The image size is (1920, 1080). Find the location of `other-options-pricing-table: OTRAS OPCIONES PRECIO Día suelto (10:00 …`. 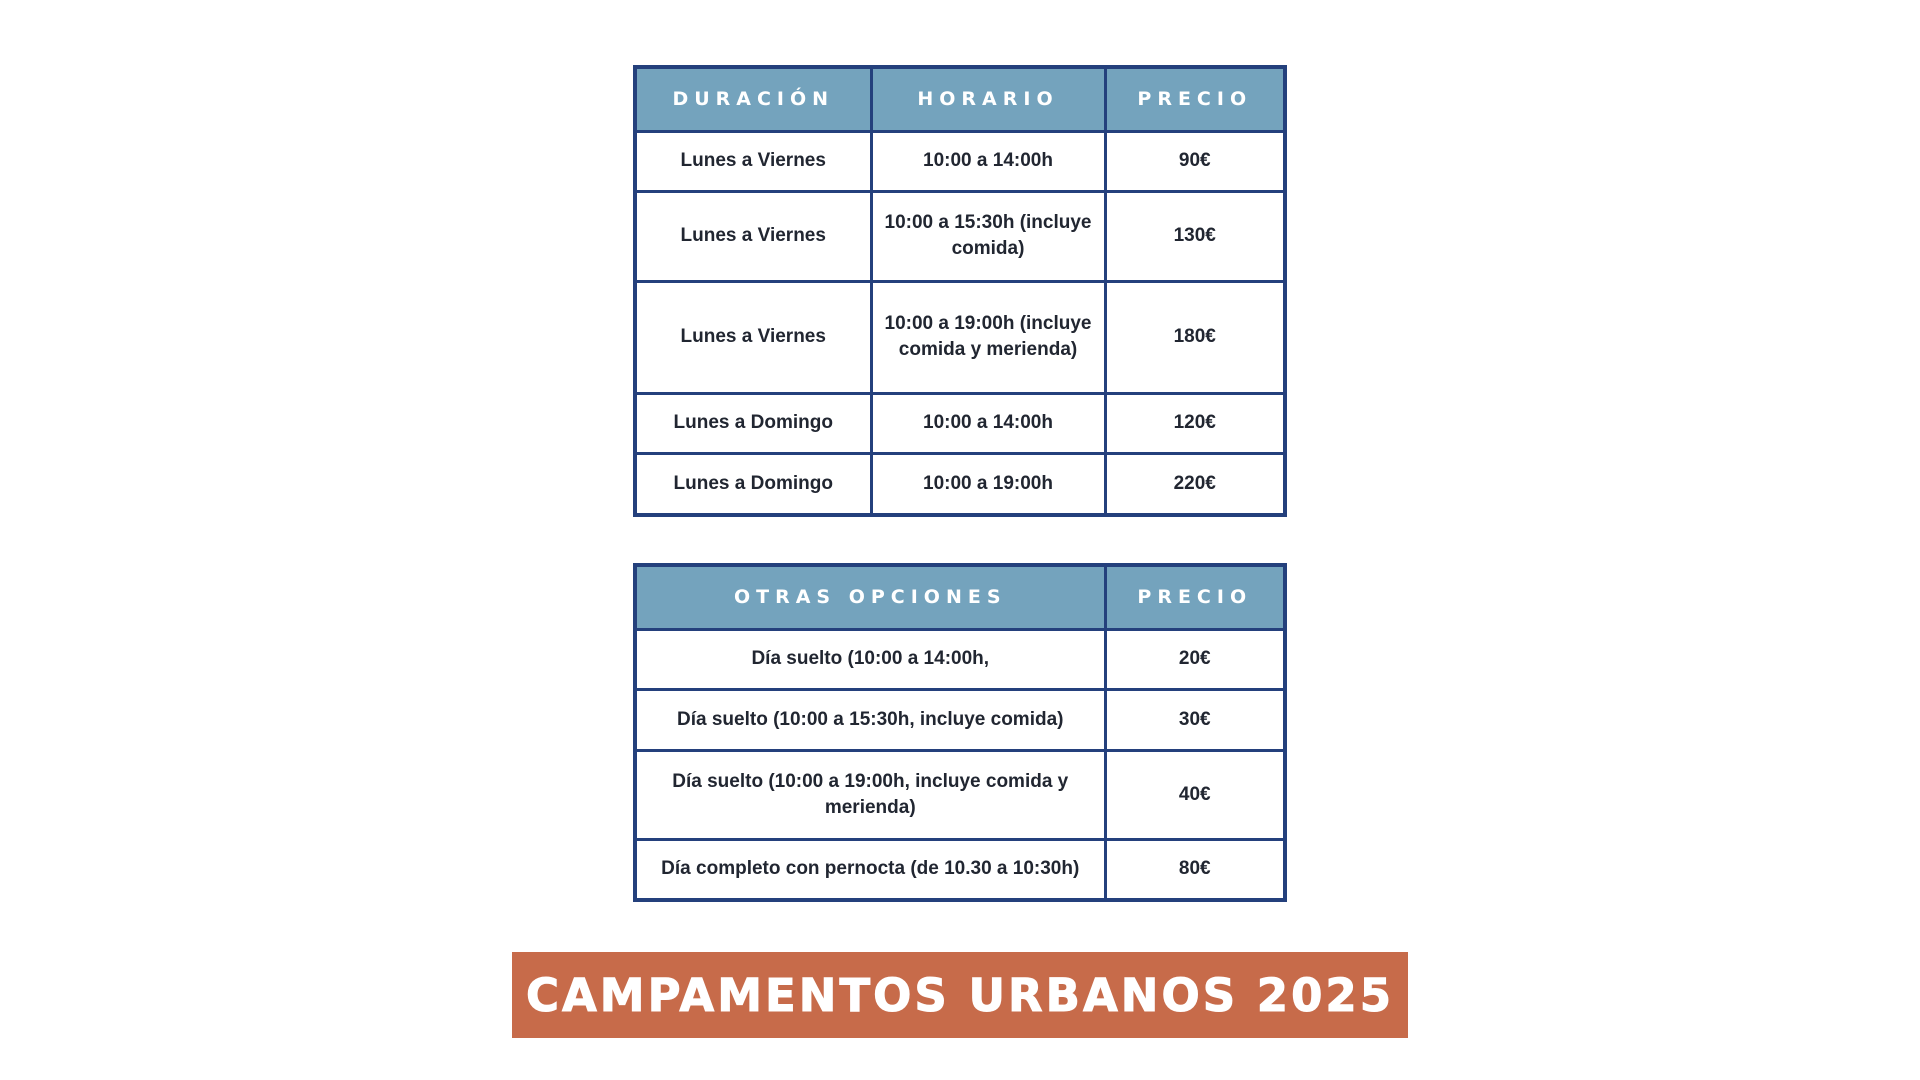

other-options-pricing-table: OTRAS OPCIONES PRECIO Día suelto (10:00 … is located at coordinates (960, 732).